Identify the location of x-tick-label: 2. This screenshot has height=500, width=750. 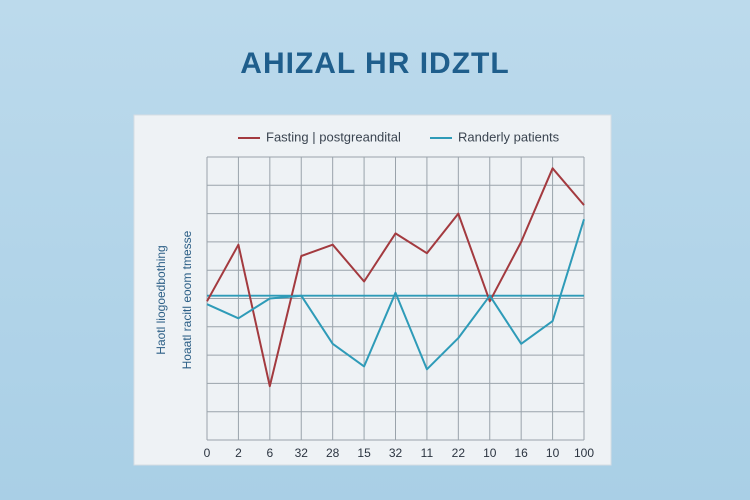
(238, 453).